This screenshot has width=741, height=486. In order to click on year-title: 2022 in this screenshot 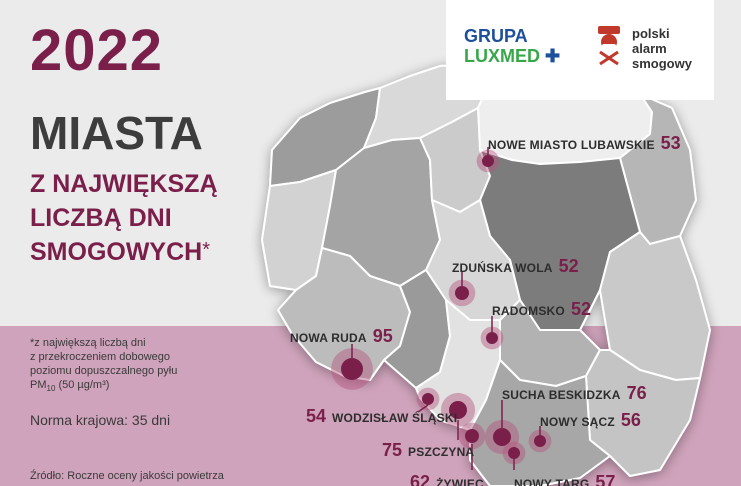, I will do `click(97, 50)`.